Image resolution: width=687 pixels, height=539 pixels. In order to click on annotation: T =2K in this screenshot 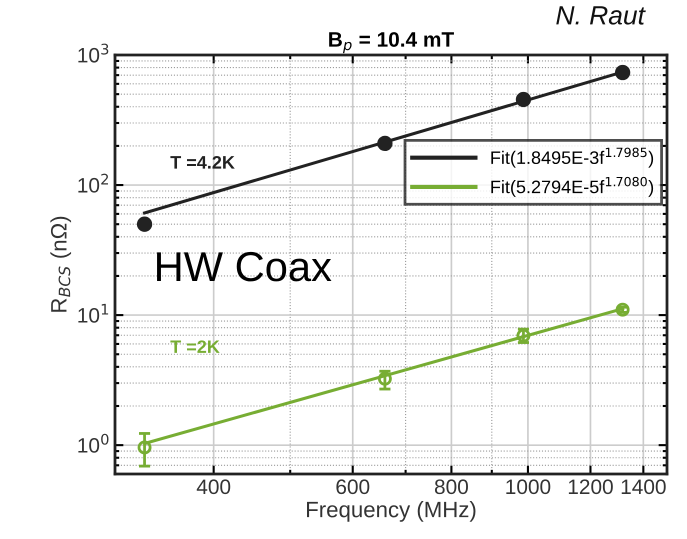, I will do `click(195, 346)`.